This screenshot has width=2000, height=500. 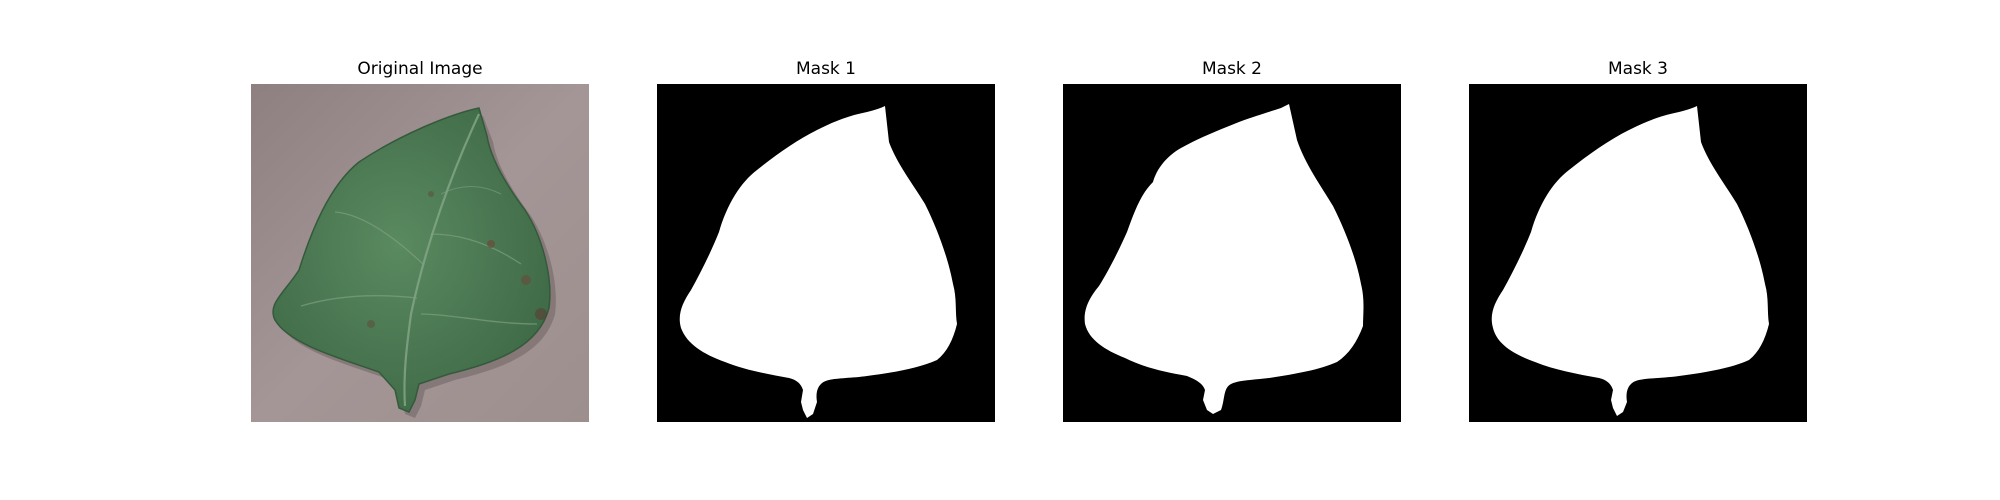 What do you see at coordinates (1231, 69) in the screenshot?
I see `mask-2-title: Mask 2` at bounding box center [1231, 69].